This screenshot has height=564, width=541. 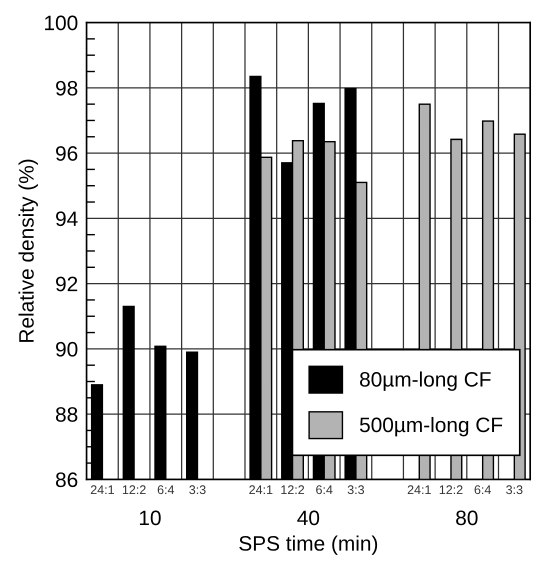 What do you see at coordinates (67, 153) in the screenshot?
I see `y-tick-label: 96` at bounding box center [67, 153].